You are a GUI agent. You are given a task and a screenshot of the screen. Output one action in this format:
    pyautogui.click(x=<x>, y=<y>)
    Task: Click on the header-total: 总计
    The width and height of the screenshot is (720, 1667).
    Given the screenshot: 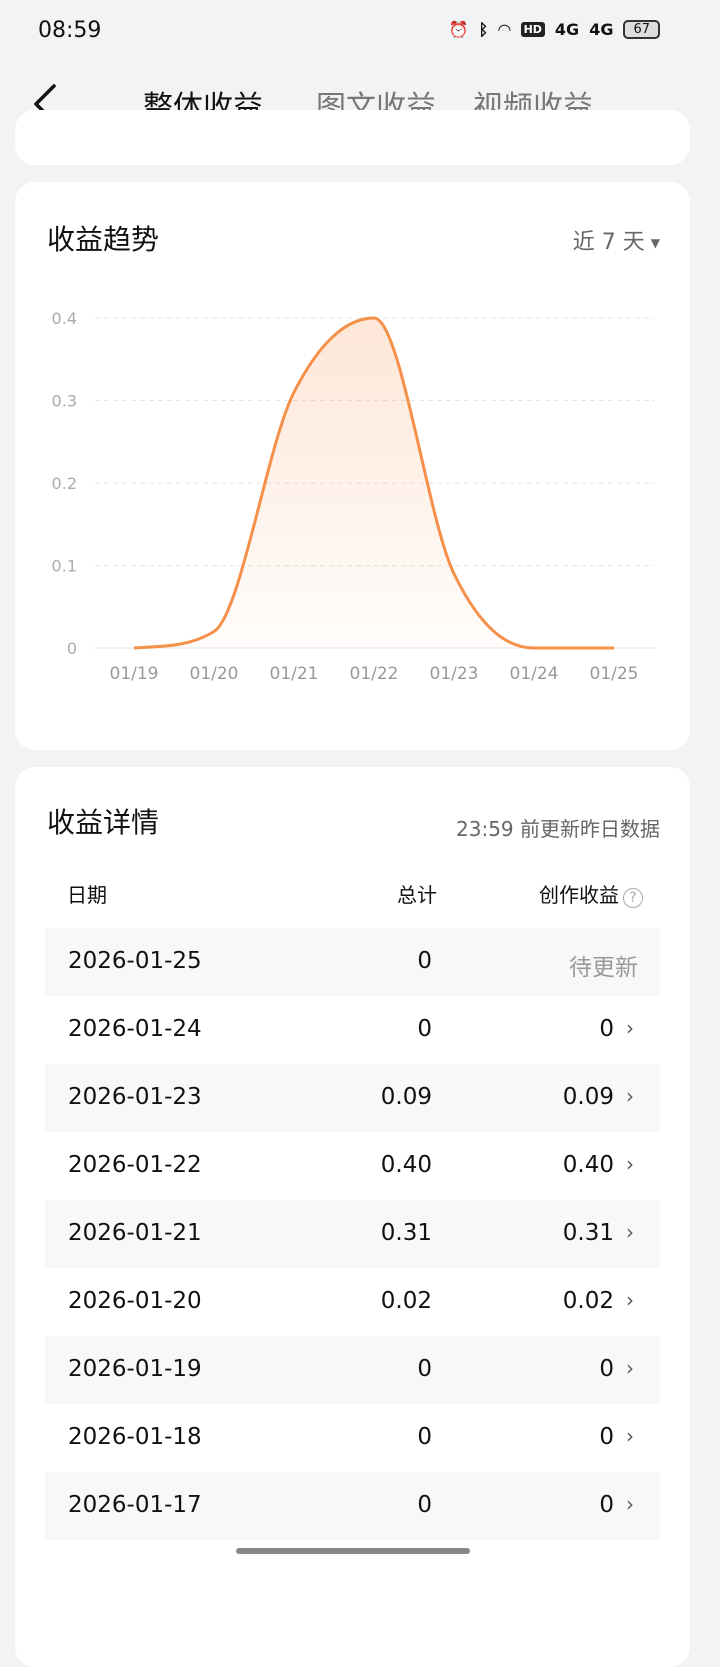 What is the action you would take?
    pyautogui.click(x=417, y=895)
    